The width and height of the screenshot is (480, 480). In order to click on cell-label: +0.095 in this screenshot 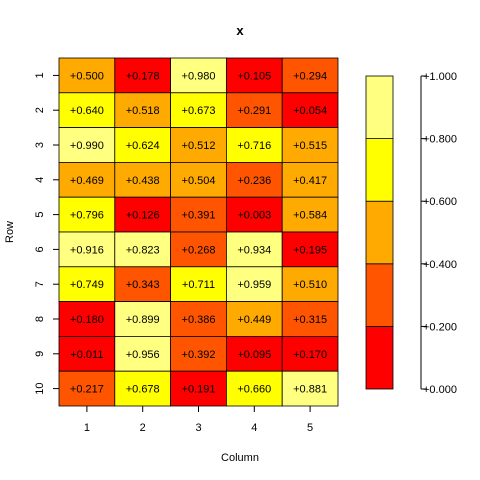, I will do `click(254, 355)`.